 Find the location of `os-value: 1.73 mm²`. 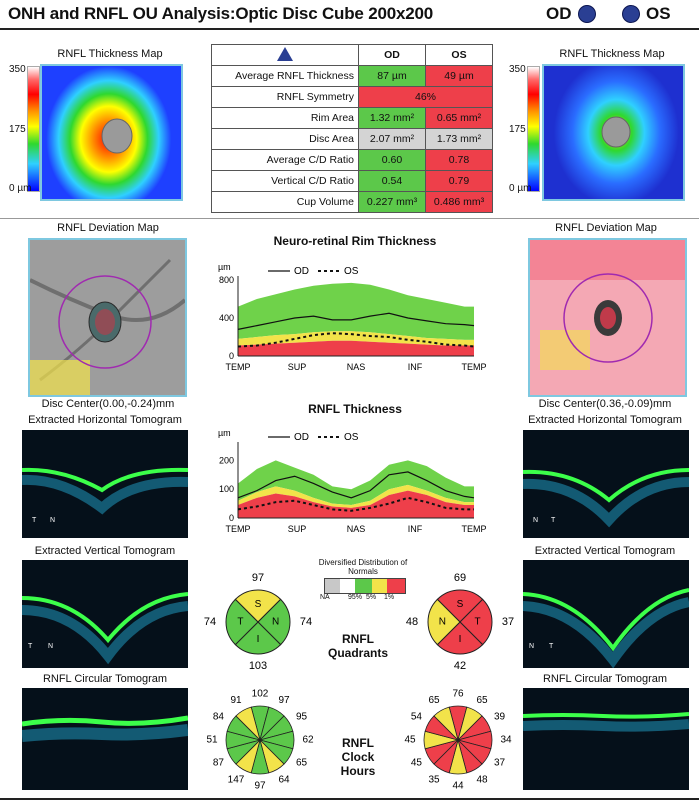

os-value: 1.73 mm² is located at coordinates (459, 139).